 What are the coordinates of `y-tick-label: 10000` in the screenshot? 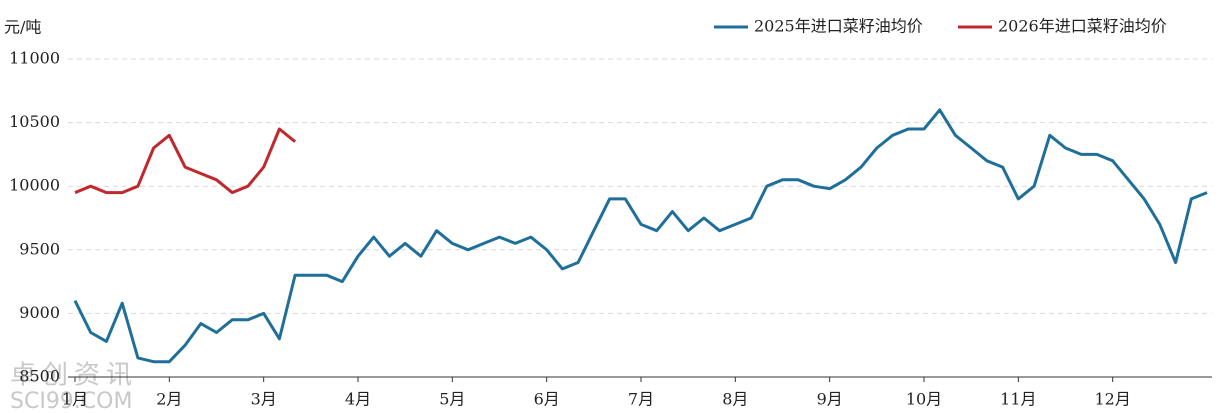 It's located at (34, 185).